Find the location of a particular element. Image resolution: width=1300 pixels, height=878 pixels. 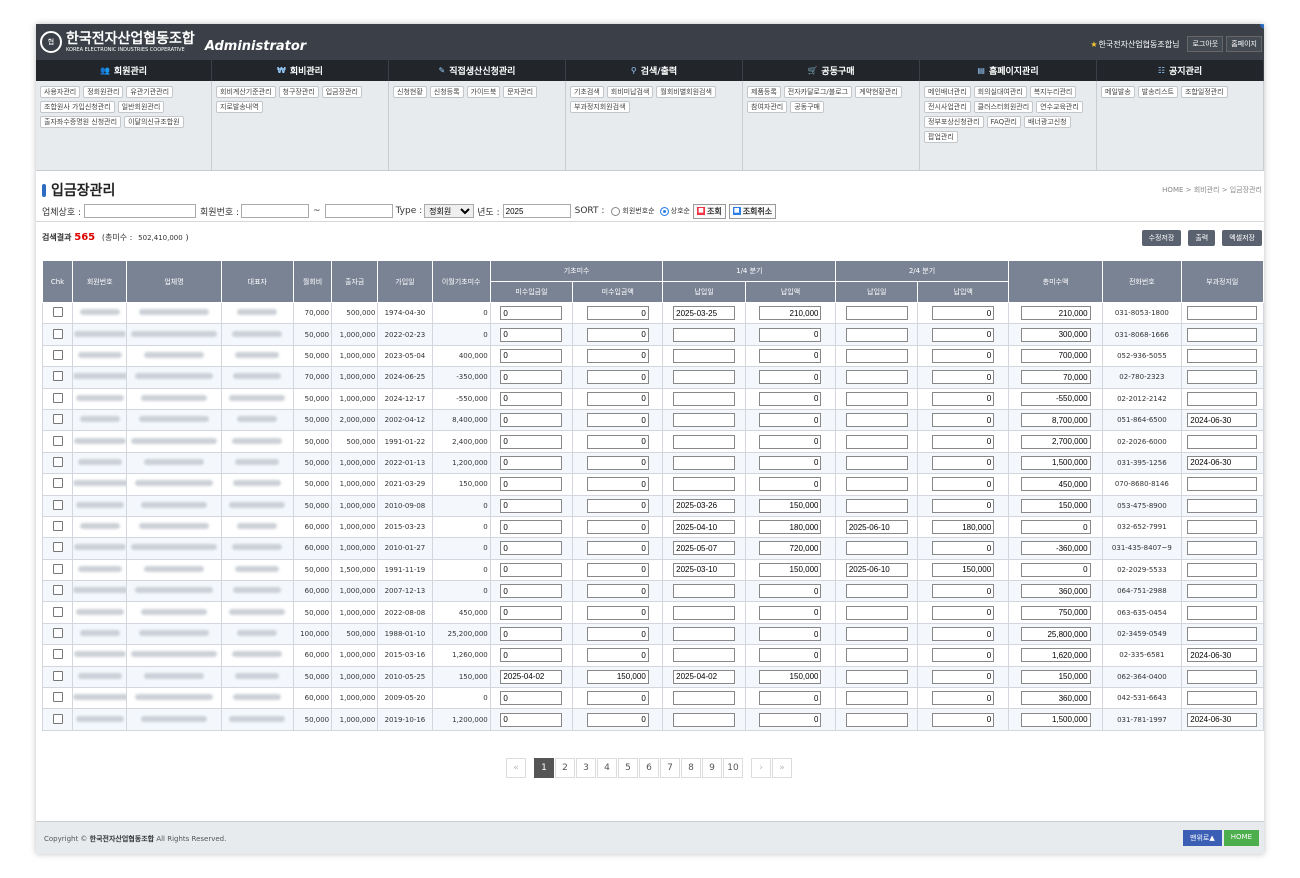

submenu-item: 사용자관리 is located at coordinates (60, 92).